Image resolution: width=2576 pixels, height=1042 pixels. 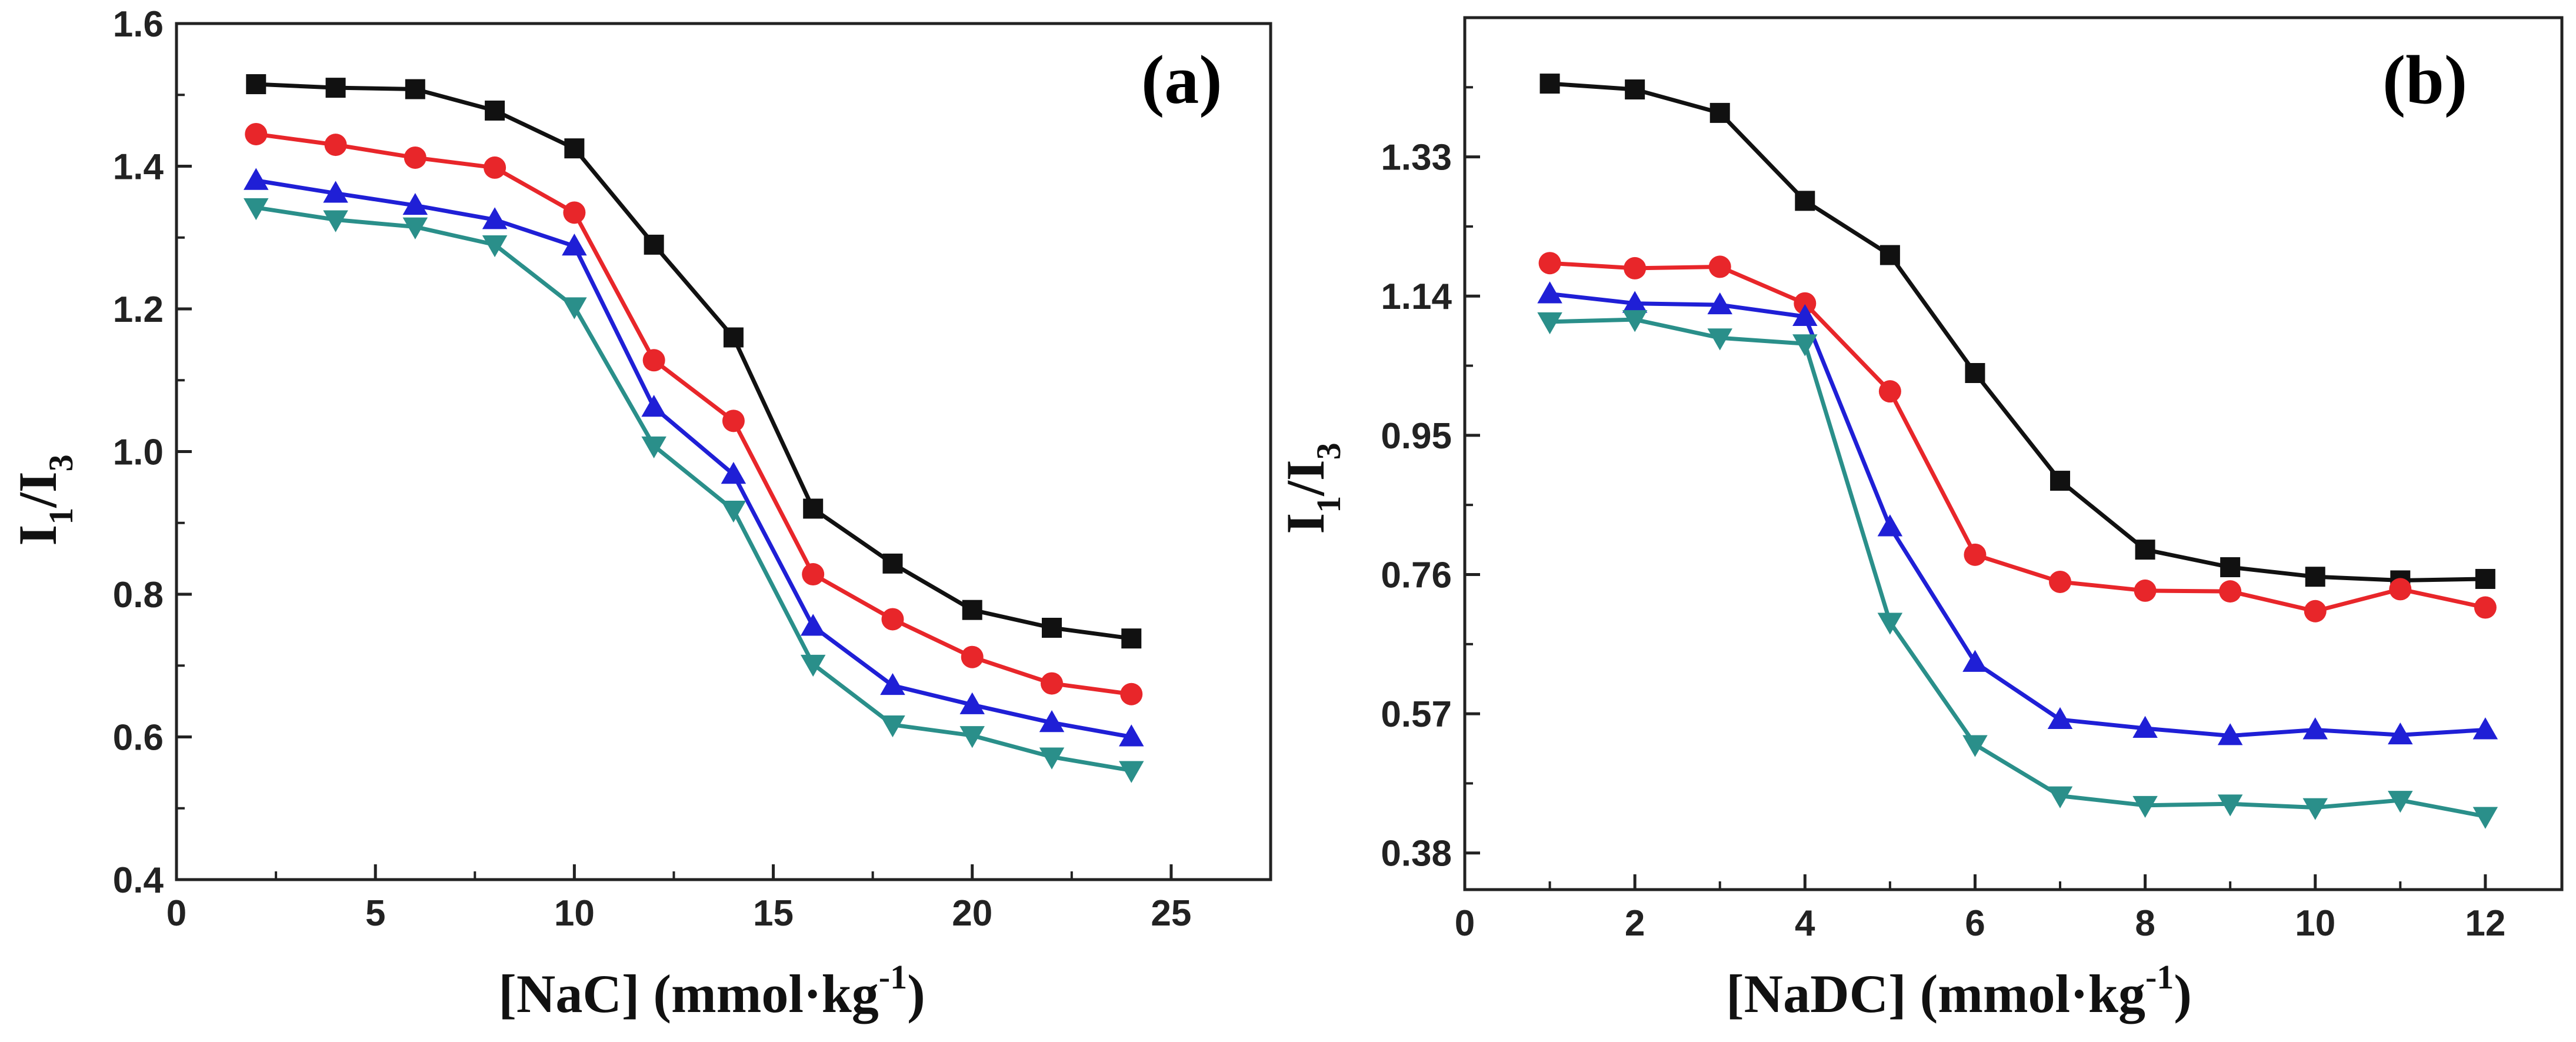 I want to click on panel-b-y-tick-label: 1.14, so click(x=1417, y=297).